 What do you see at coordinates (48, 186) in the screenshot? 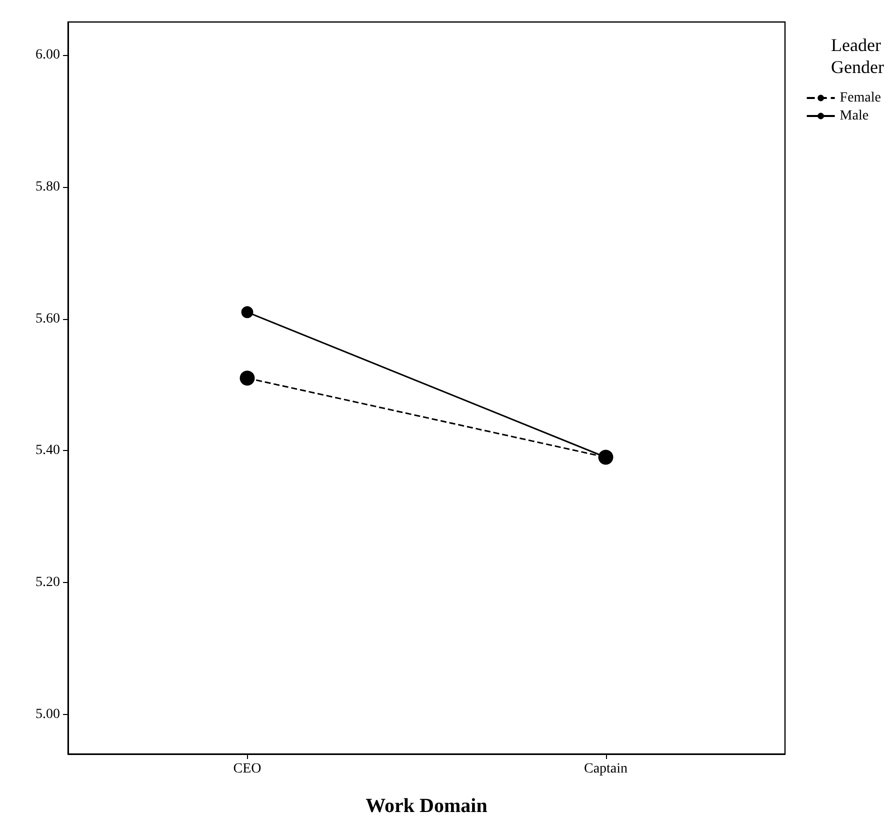
I see `y-tick-label: 5.80` at bounding box center [48, 186].